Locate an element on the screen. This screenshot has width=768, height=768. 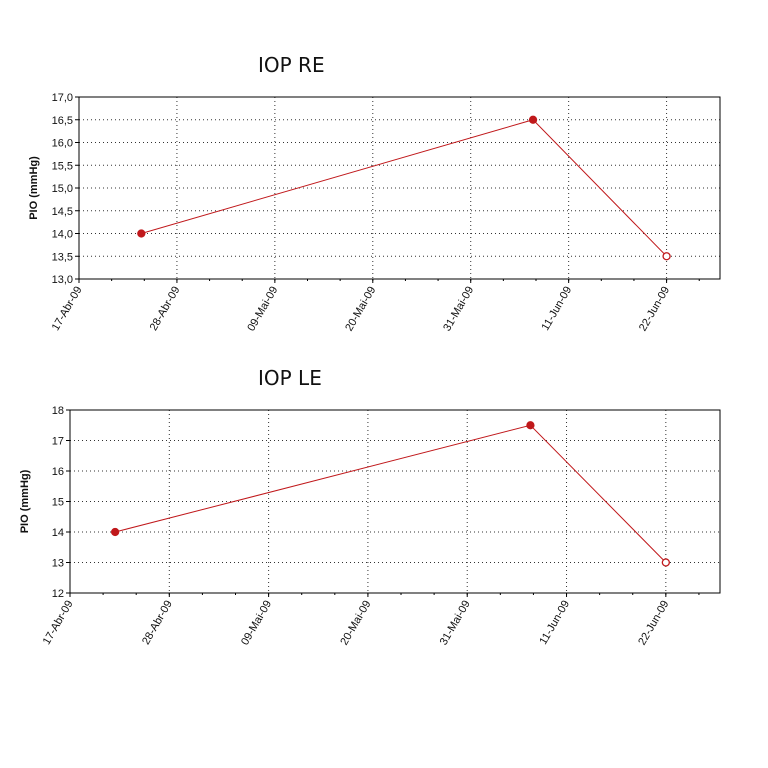
y-tick-label: 15,0 is located at coordinates (62, 189).